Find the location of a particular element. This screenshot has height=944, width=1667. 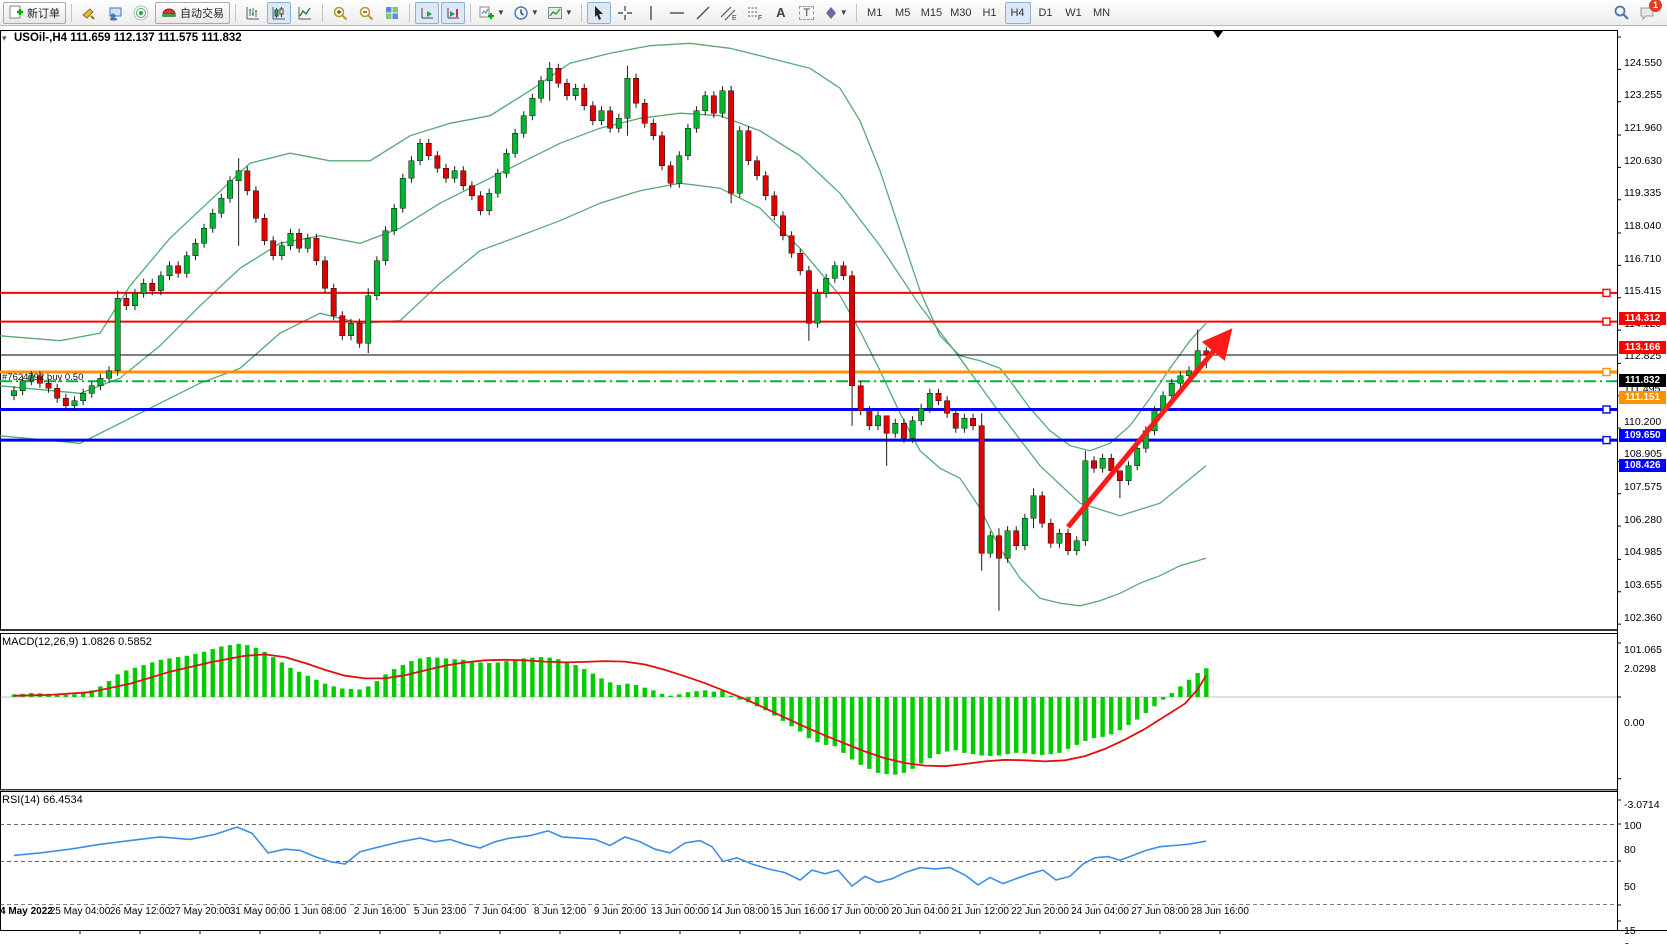

zoom-out-button is located at coordinates (366, 13).